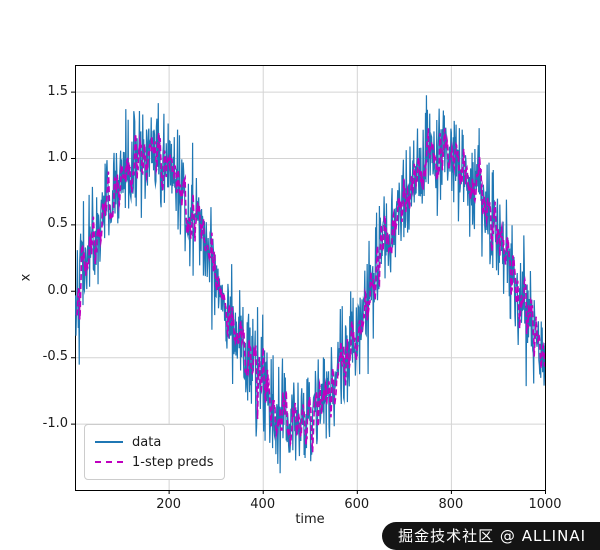 The width and height of the screenshot is (600, 550). Describe the element at coordinates (57, 91) in the screenshot. I see `y-tick-label: 1.5` at that location.